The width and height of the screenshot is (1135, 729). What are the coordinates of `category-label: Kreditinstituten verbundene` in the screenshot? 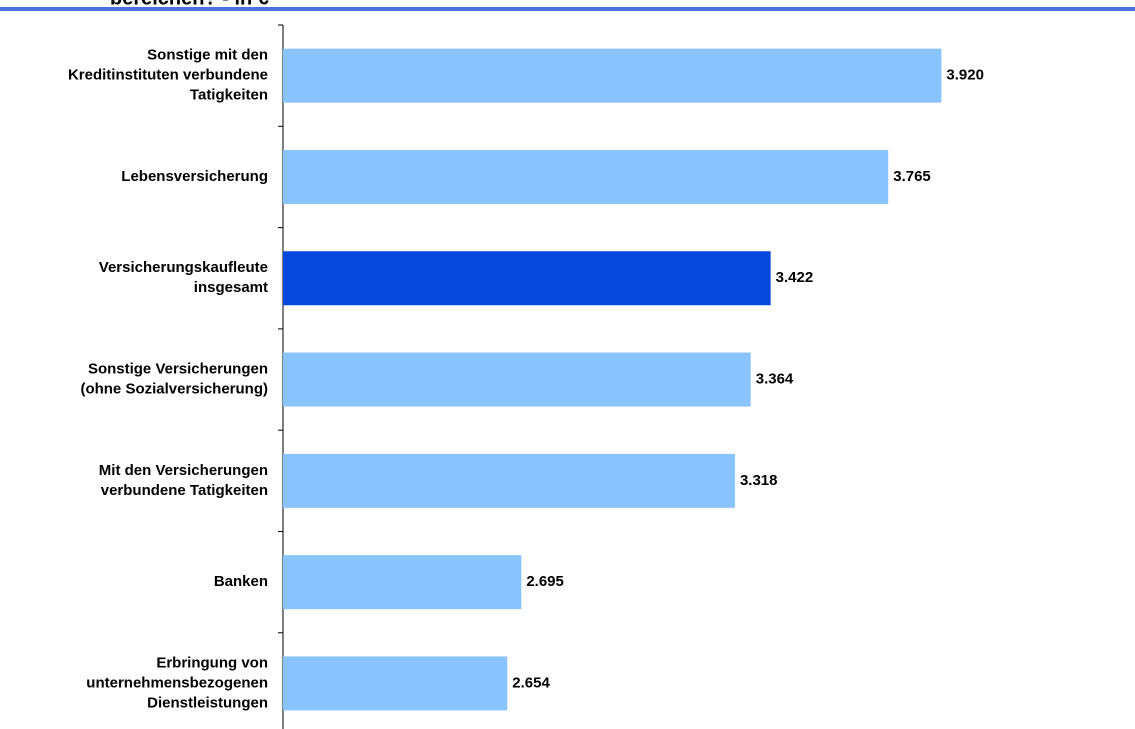 It's located at (168, 75).